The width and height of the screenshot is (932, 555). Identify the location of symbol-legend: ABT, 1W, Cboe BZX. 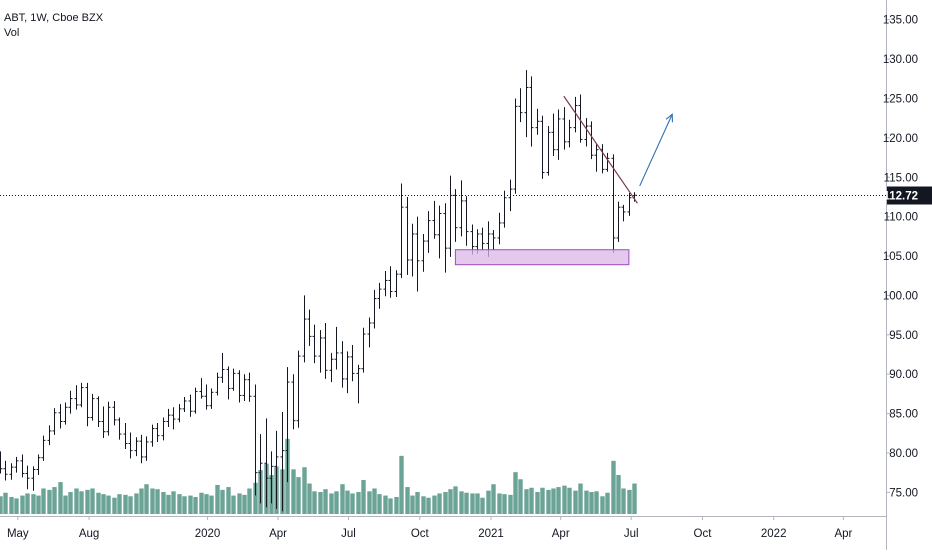
(54, 18).